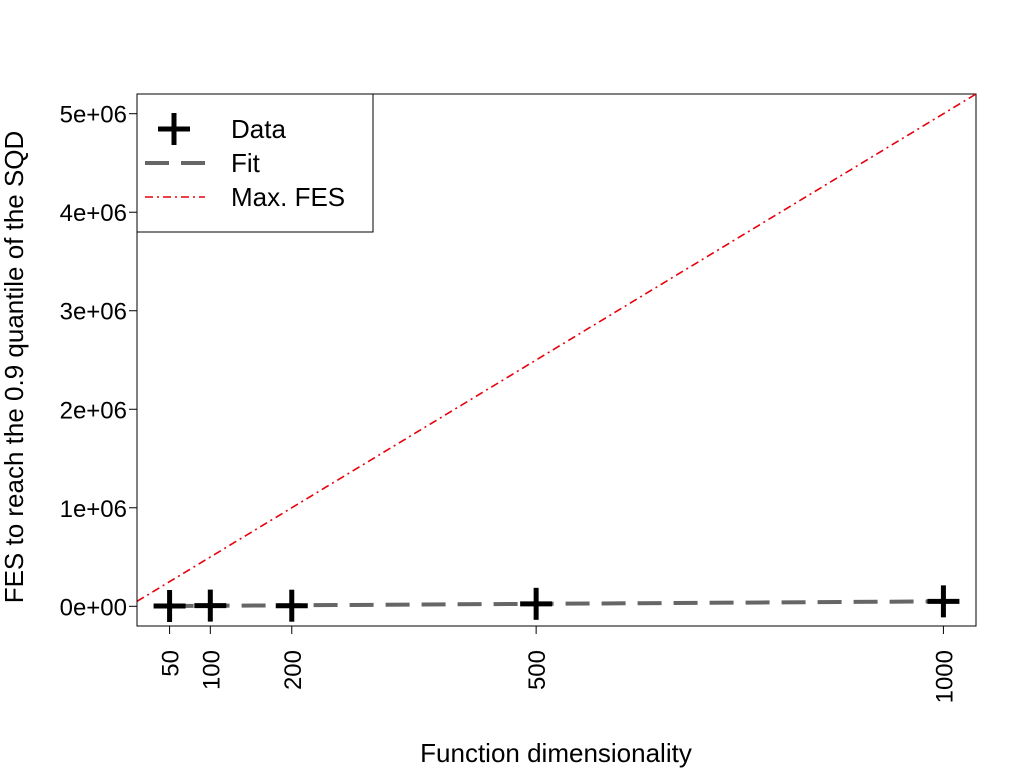  I want to click on legend-item: Data, so click(222, 129).